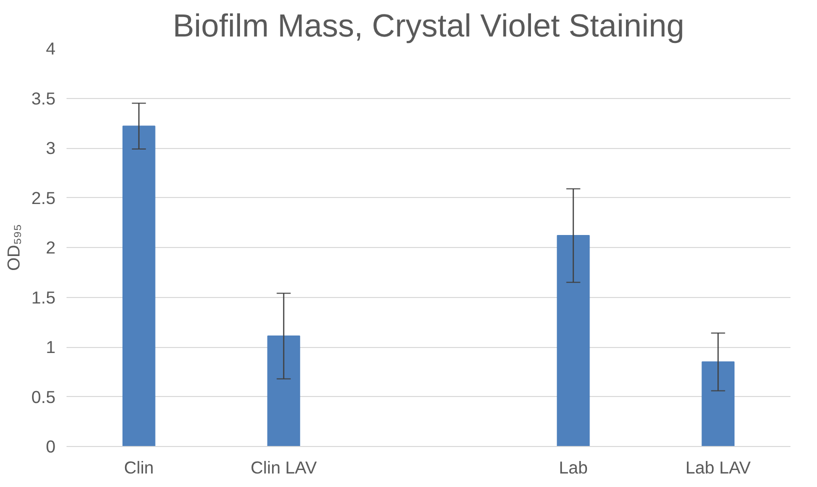 This screenshot has height=487, width=817. I want to click on y-tick-label: 0.5, so click(43, 396).